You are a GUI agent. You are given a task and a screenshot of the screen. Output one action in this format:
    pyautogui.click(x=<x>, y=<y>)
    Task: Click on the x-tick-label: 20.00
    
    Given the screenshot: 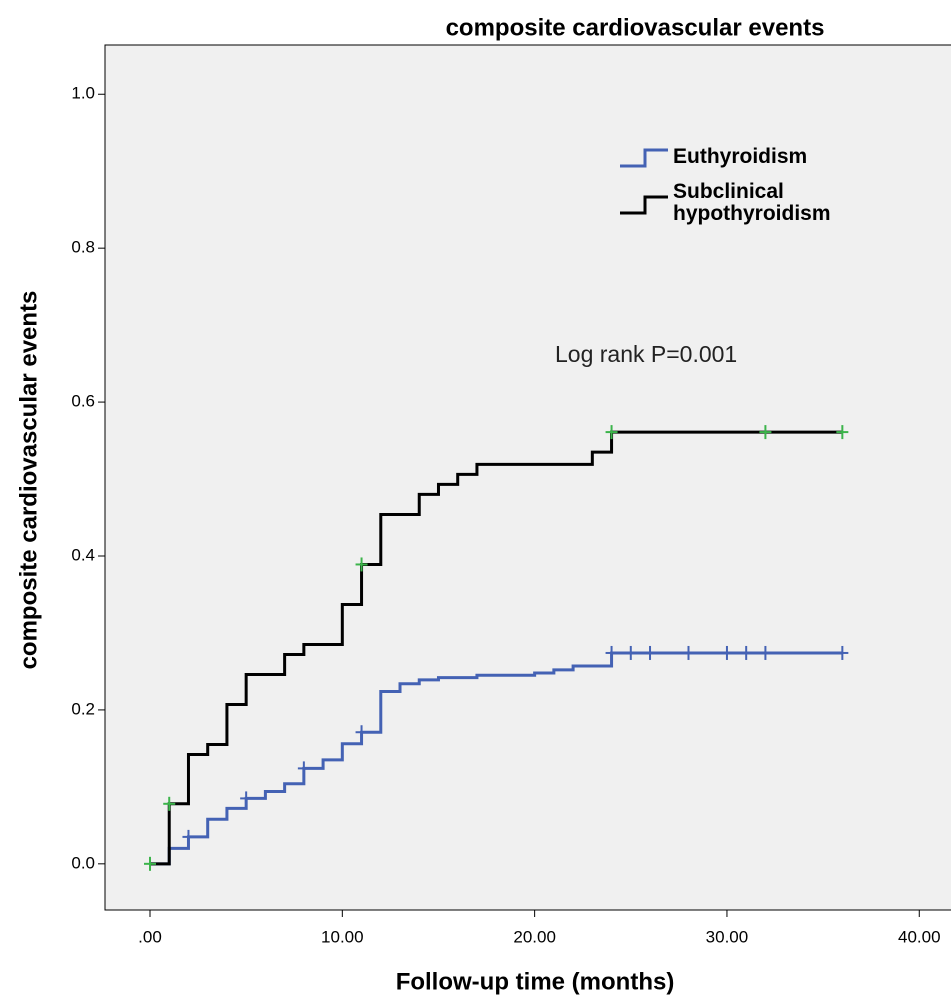 What is the action you would take?
    pyautogui.click(x=534, y=936)
    